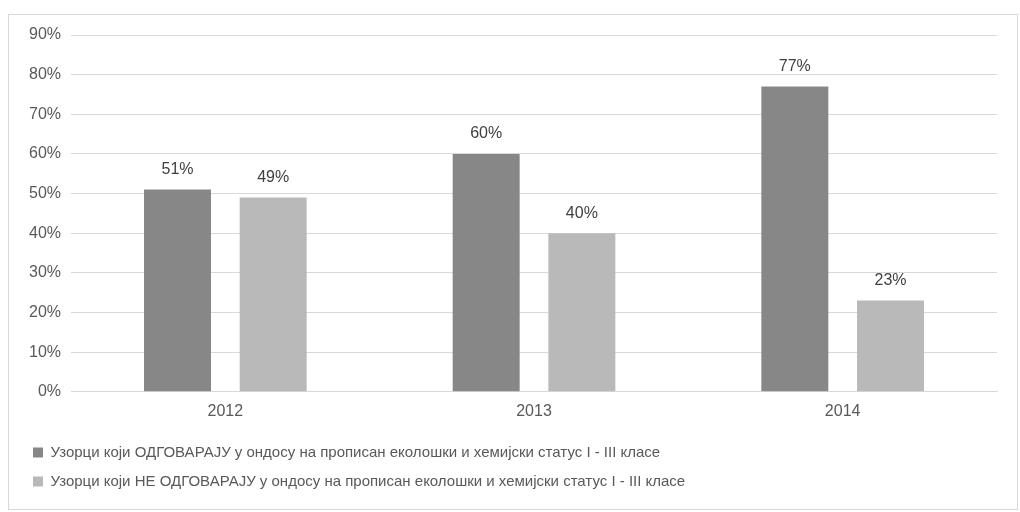 This screenshot has width=1020, height=512. Describe the element at coordinates (581, 212) in the screenshot. I see `data-label: 40%` at that location.